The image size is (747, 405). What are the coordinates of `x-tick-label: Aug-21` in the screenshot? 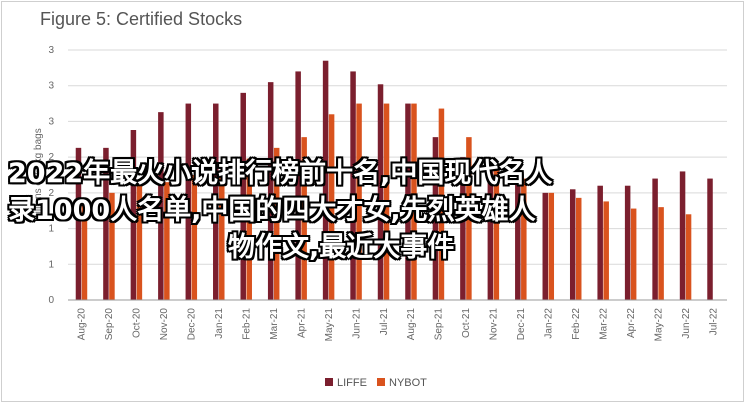 It's located at (411, 324).